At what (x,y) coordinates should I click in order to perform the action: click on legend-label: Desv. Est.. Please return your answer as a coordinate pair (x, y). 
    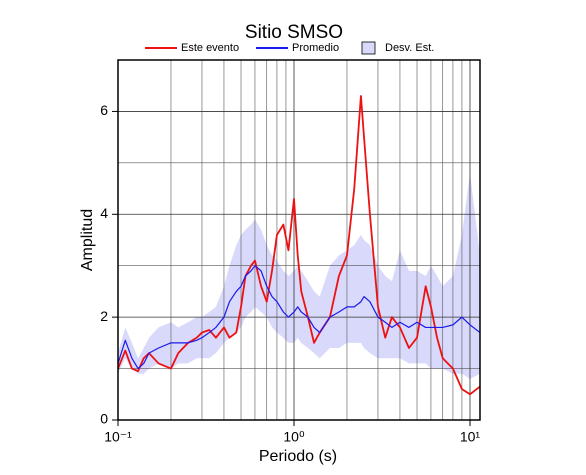
    Looking at the image, I should click on (409, 48).